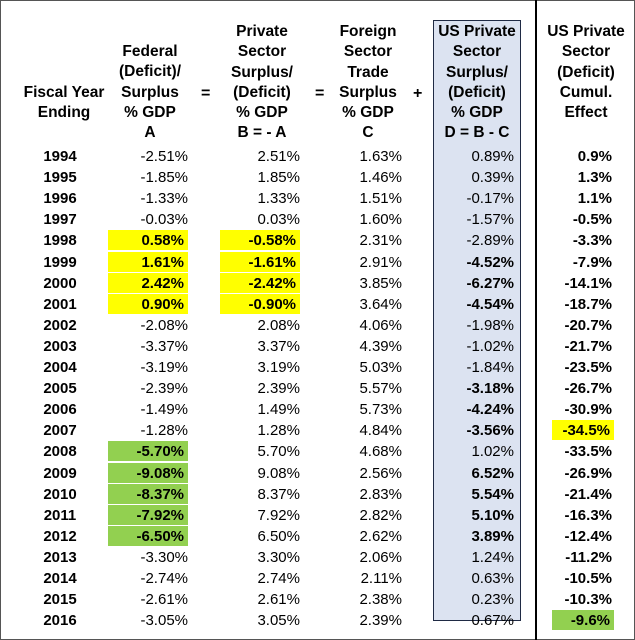  What do you see at coordinates (260, 515) in the screenshot?
I see `private-sector-cell: 7.92%` at bounding box center [260, 515].